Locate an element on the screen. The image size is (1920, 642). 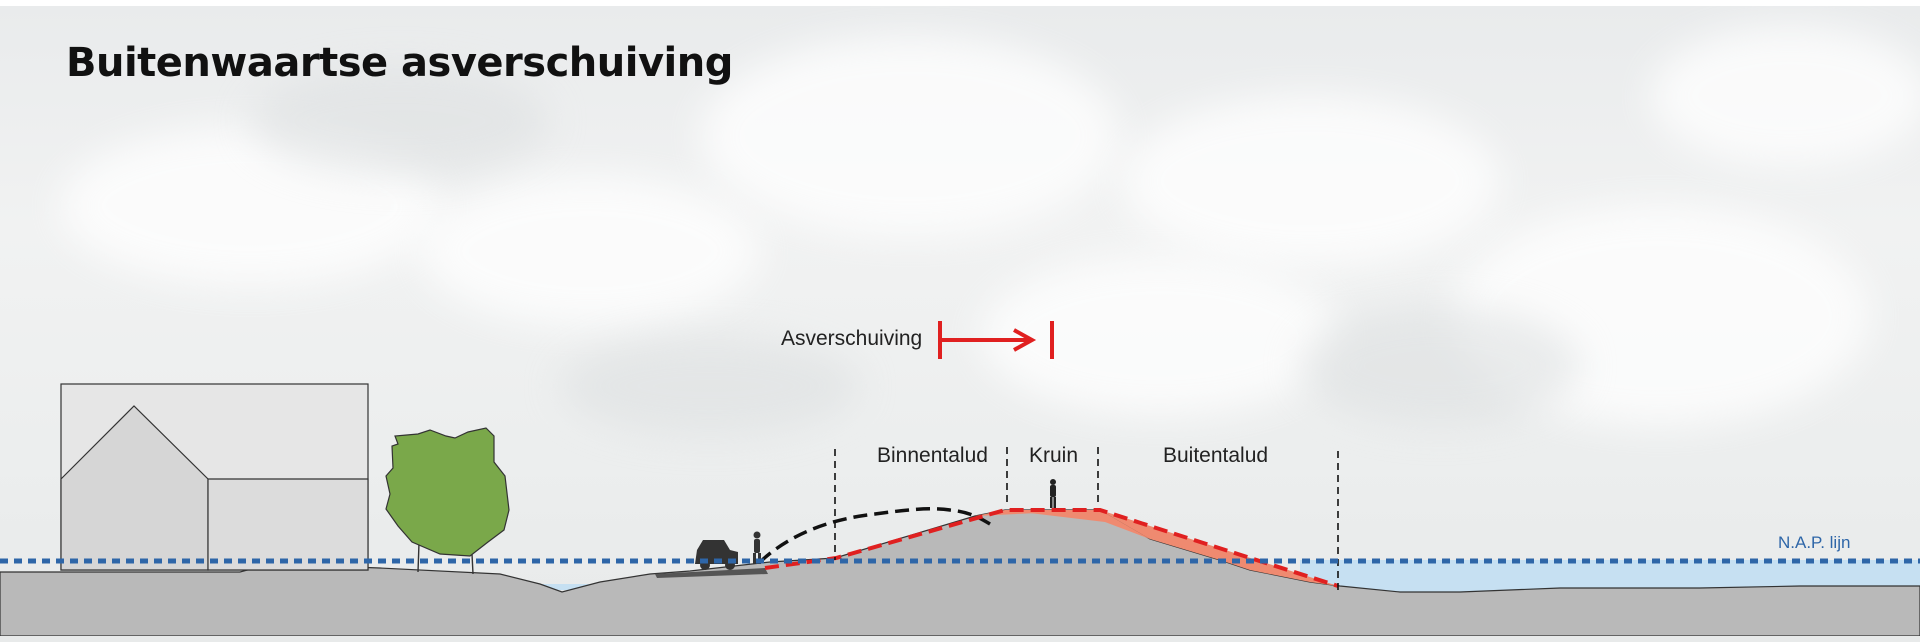
road is located at coordinates (711, 573).